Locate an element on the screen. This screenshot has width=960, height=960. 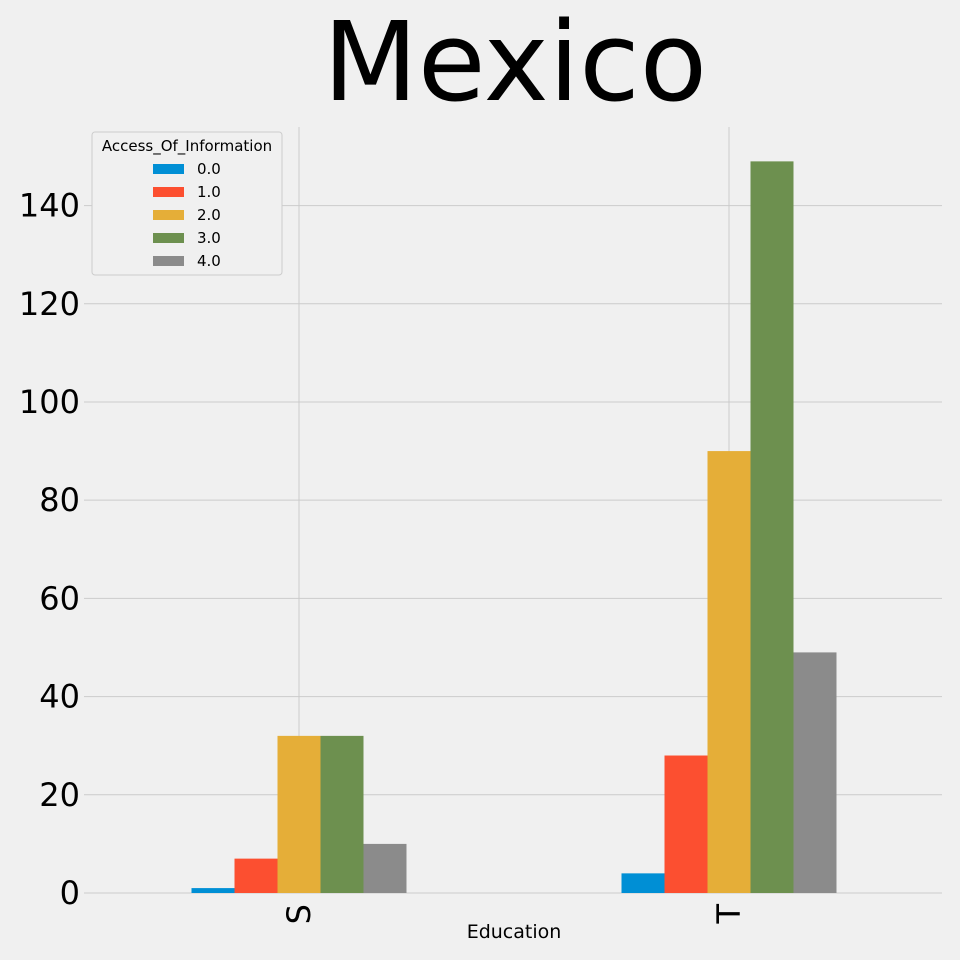
legend: Access_Of_Information 0.0 1.0 2.0 3.0 4.0 is located at coordinates (187, 203).